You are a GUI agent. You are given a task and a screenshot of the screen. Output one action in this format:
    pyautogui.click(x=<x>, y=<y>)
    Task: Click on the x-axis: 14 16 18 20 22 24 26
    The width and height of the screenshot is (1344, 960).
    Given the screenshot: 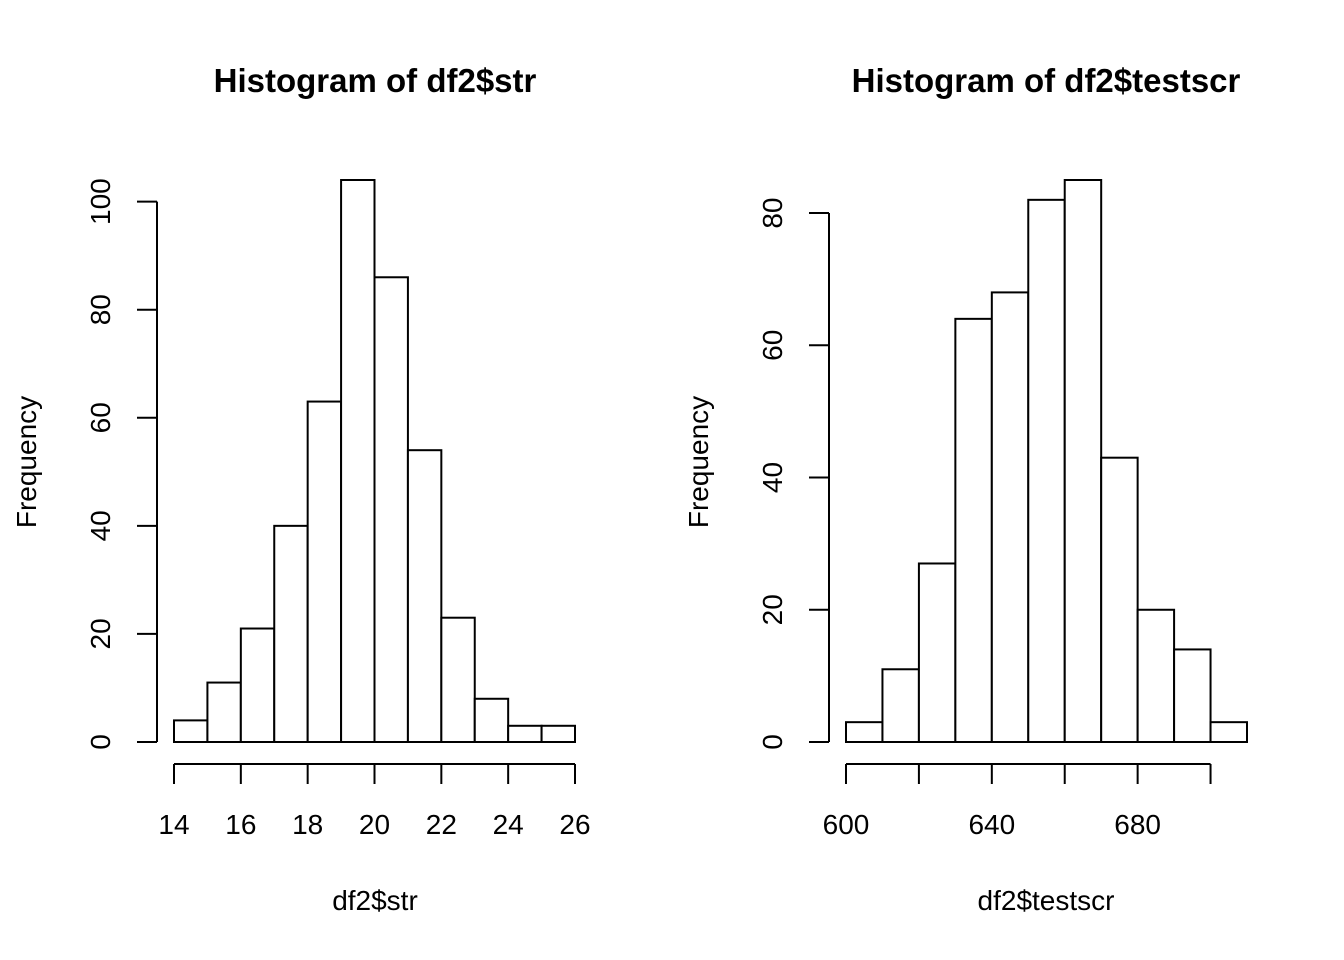 What is the action you would take?
    pyautogui.click(x=374, y=801)
    